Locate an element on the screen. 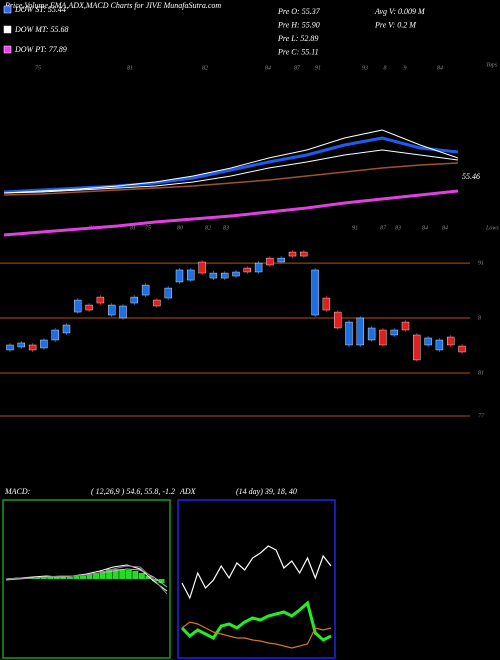 Image resolution: width=500 pixels, height=660 pixels. legend-label: DOW PT: 77.89 is located at coordinates (40, 49).